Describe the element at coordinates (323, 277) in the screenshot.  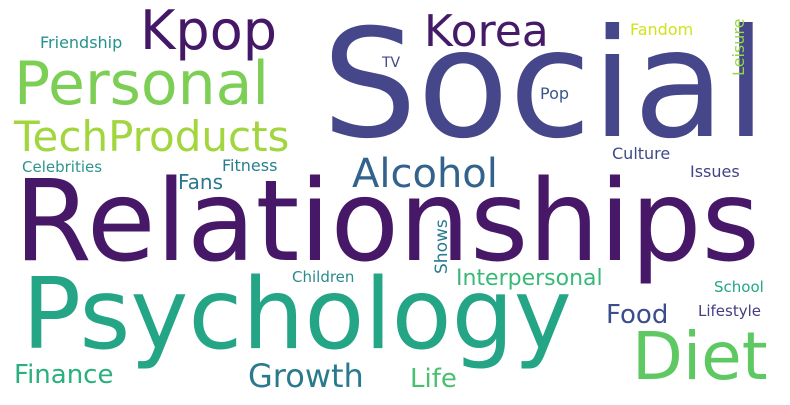
I see `word-children: Children` at that location.